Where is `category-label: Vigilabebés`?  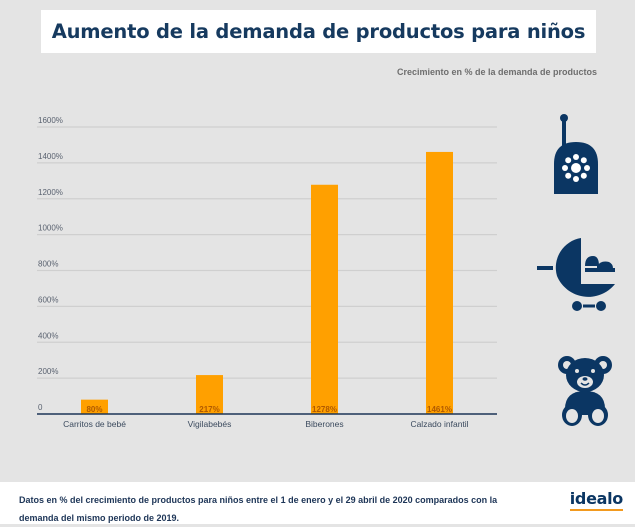
category-label: Vigilabebés is located at coordinates (210, 424).